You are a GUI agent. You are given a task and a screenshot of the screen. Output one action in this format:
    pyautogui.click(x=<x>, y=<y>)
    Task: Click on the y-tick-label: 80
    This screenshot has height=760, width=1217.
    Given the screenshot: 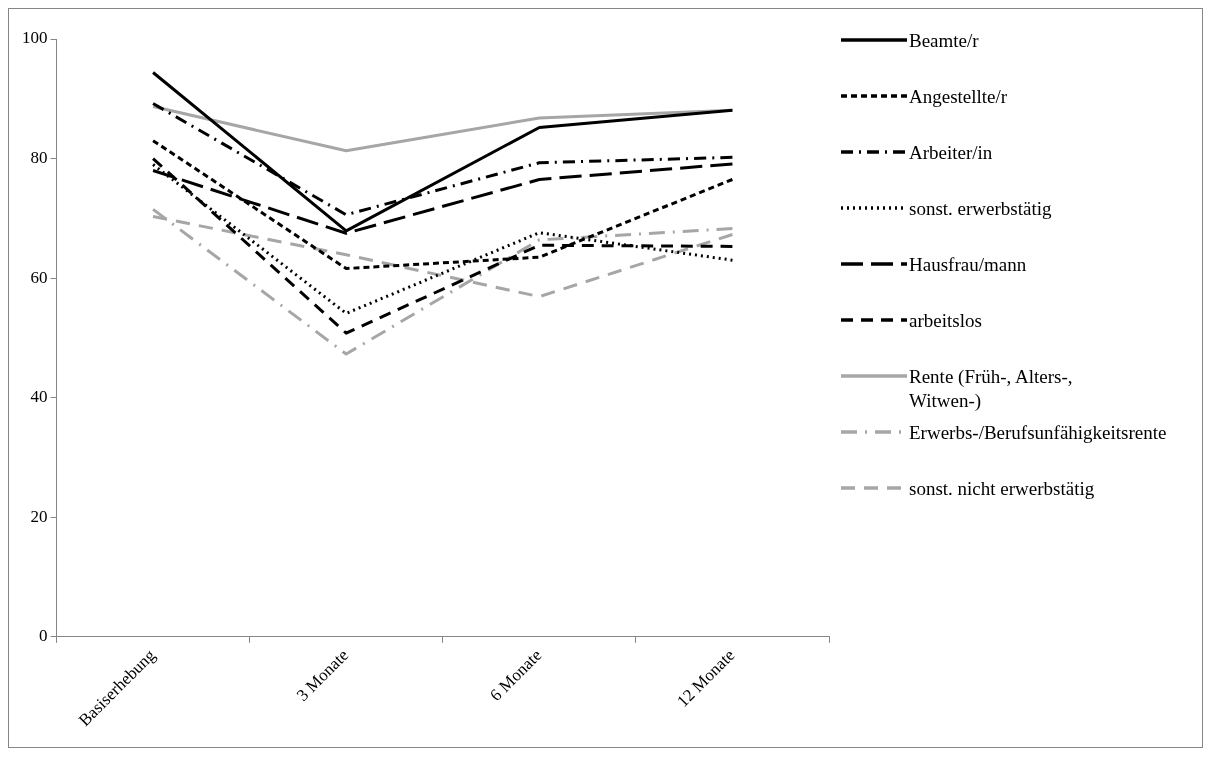 What is the action you would take?
    pyautogui.click(x=39, y=158)
    